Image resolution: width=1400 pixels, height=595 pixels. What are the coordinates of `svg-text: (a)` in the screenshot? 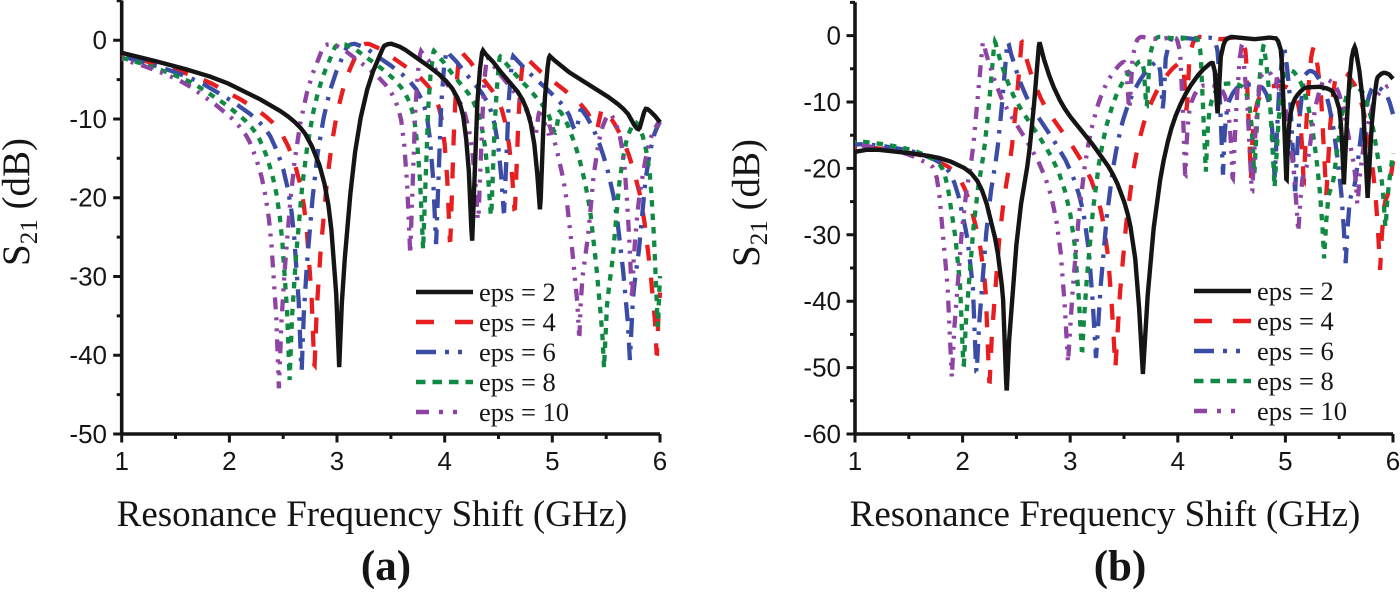 It's located at (386, 566).